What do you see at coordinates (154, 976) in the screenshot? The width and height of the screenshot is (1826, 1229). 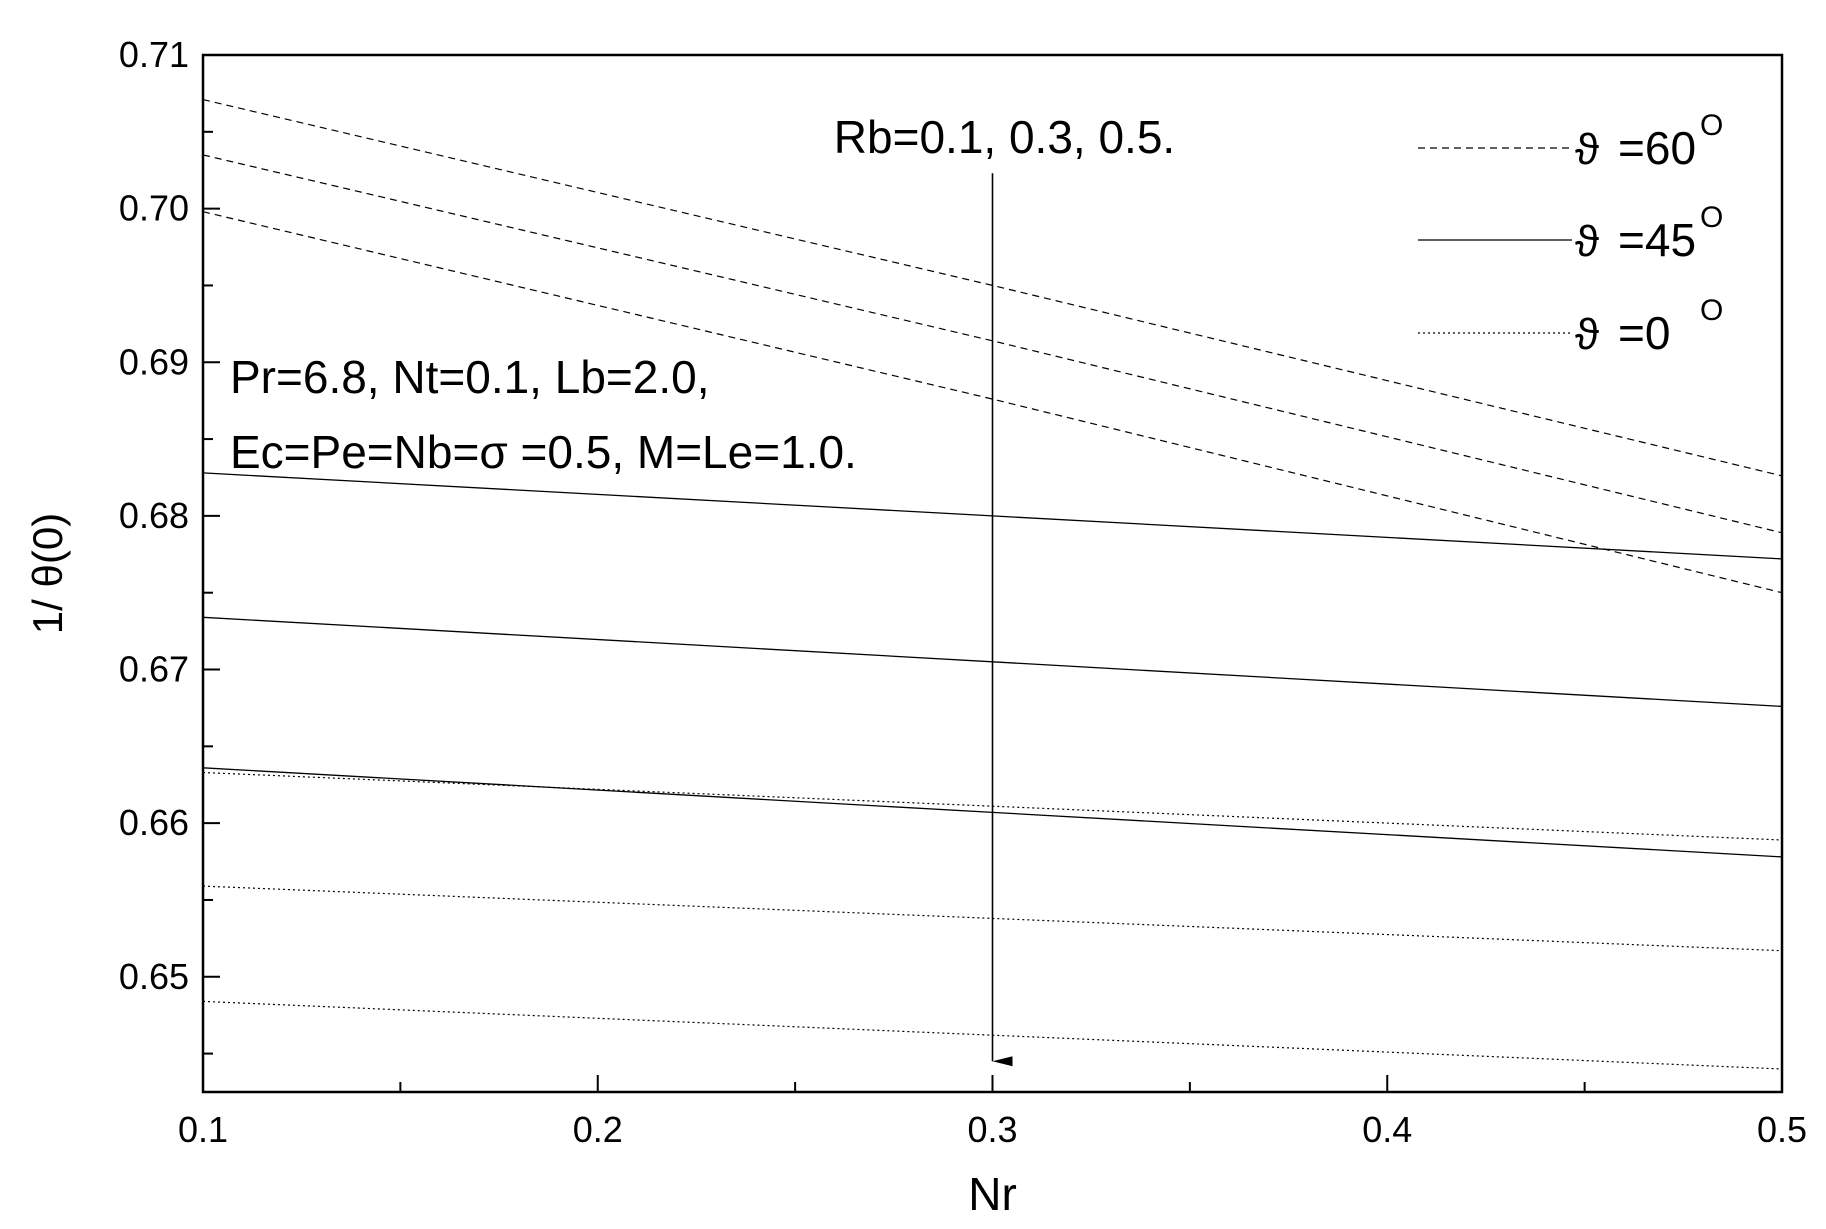 I see `y-tick-label: 0.65` at bounding box center [154, 976].